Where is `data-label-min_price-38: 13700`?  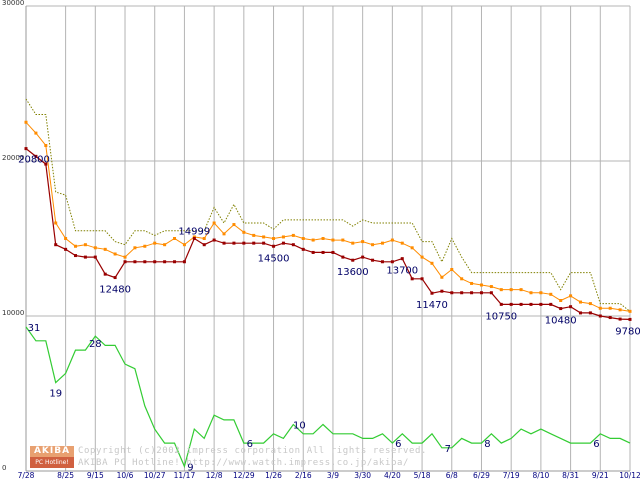
data-label-min_price-38: 13700 is located at coordinates (402, 271).